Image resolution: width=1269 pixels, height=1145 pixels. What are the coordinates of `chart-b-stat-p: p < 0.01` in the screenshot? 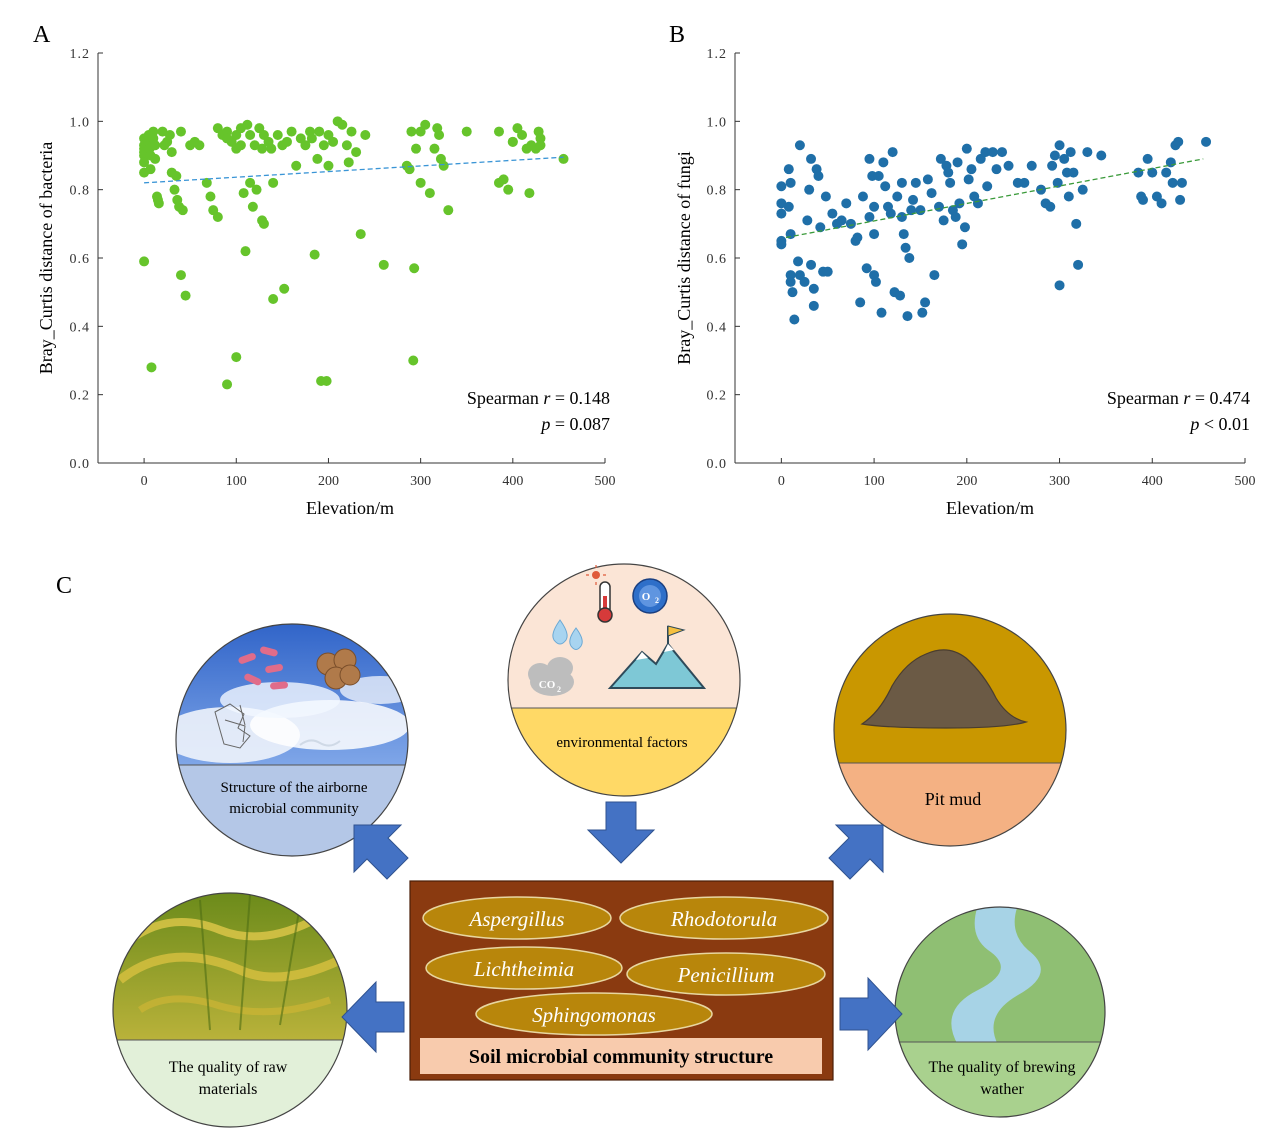 It's located at (1219, 424).